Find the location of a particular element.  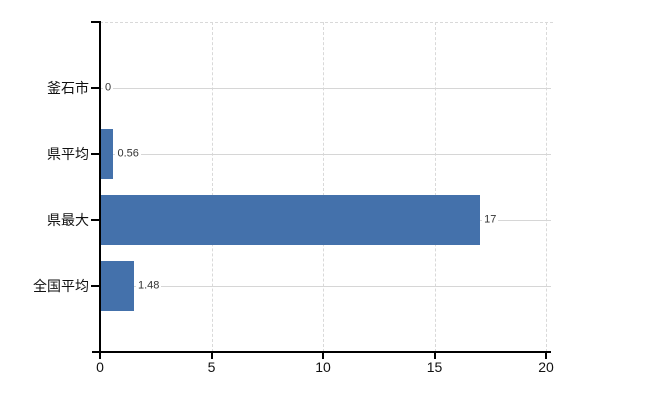

y-axis-line is located at coordinates (100, 189).